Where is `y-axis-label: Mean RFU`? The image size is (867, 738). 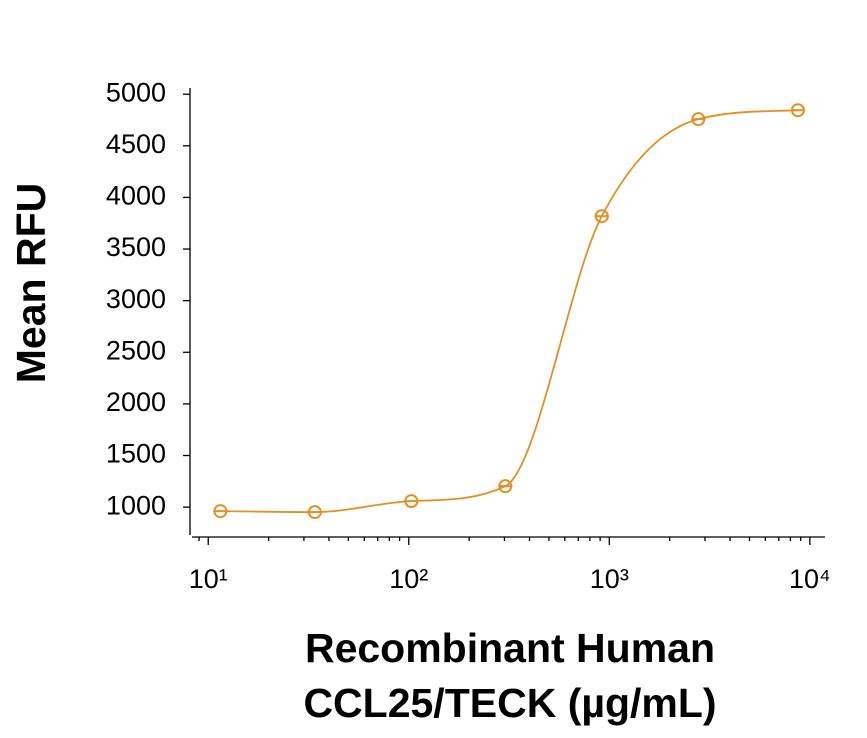
y-axis-label: Mean RFU is located at coordinates (31, 283).